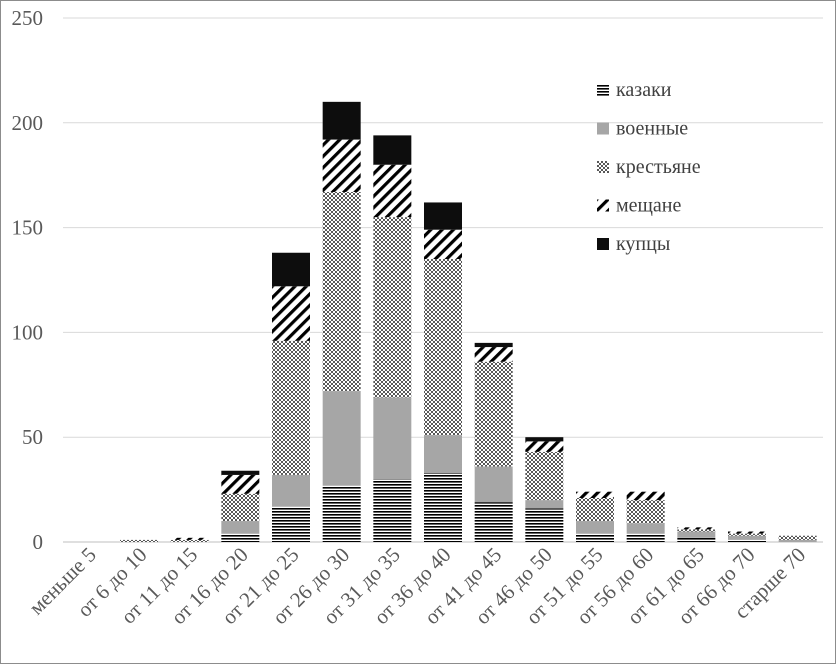  I want to click on legend-label-1: казаки, so click(644, 90).